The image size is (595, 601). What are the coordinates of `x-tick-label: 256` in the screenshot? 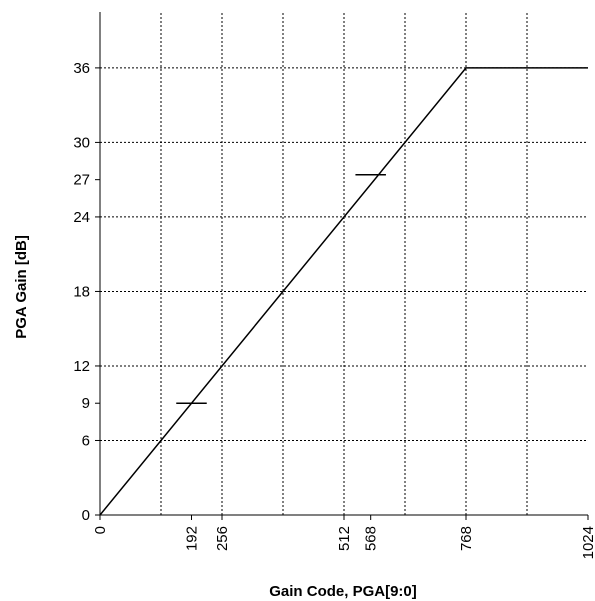 It's located at (222, 538).